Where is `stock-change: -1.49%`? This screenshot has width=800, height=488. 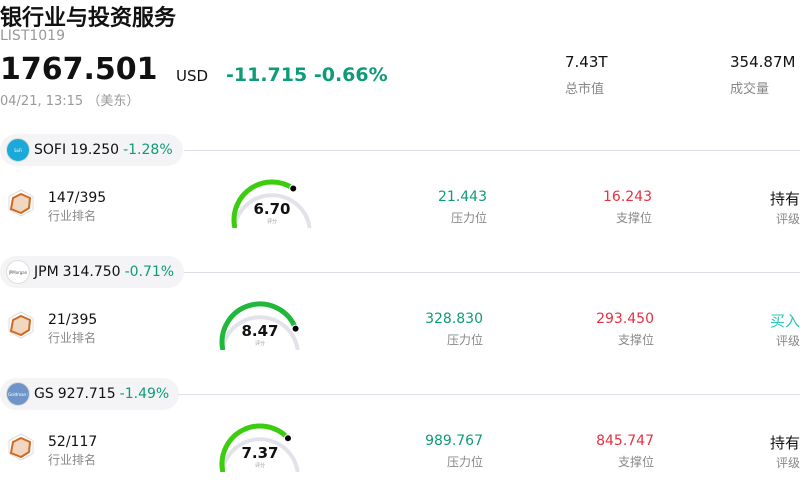
stock-change: -1.49% is located at coordinates (144, 394).